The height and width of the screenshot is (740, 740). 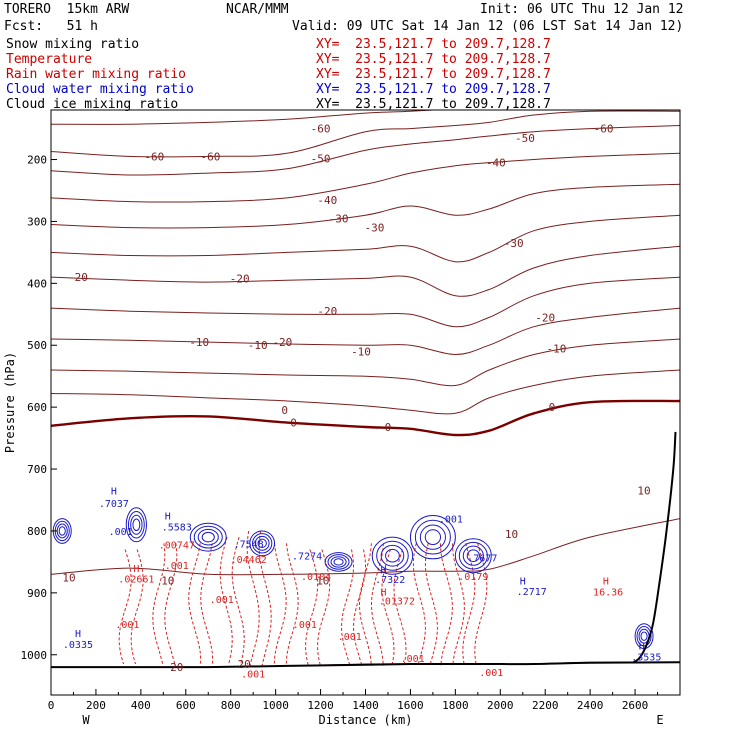 What do you see at coordinates (10, 402) in the screenshot?
I see `y-axis-title: Pressure (hPa)` at bounding box center [10, 402].